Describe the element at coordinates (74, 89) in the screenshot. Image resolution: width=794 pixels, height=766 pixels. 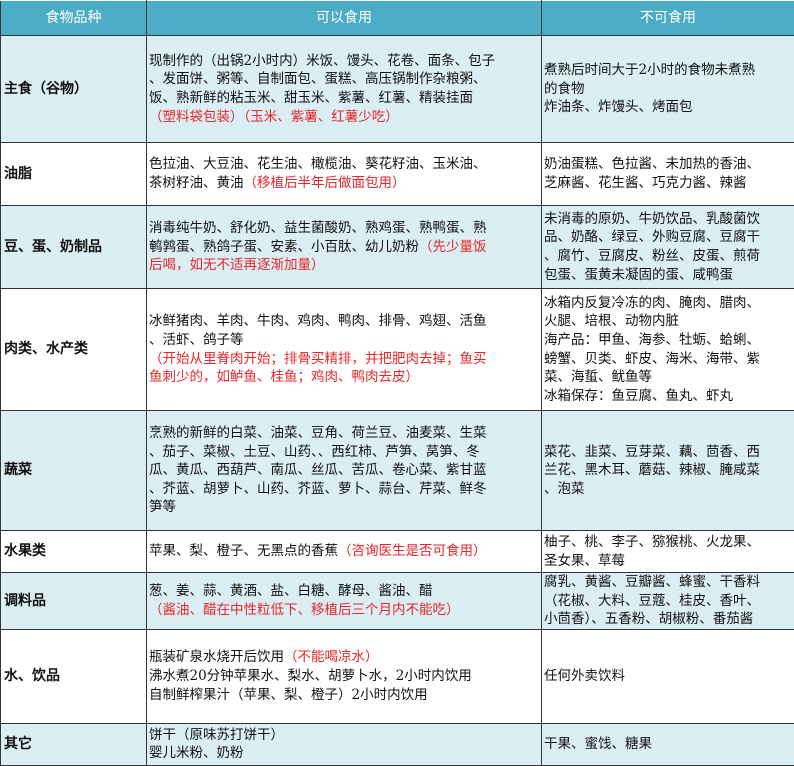
I see `category-cell: 主食（谷物）` at that location.